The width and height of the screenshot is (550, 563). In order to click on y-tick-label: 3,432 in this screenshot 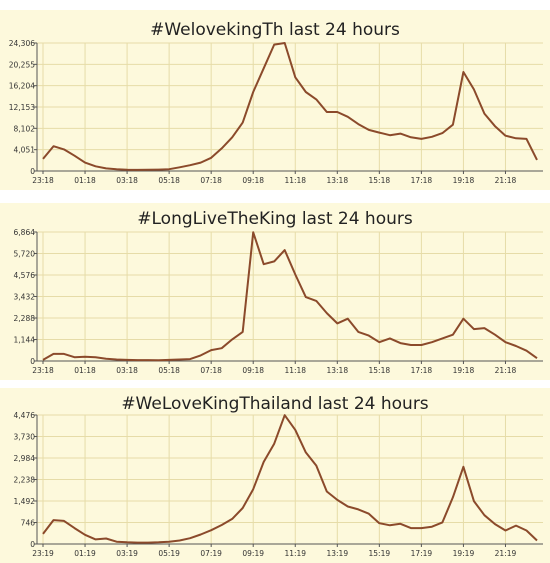, I will do `click(25, 297)`.